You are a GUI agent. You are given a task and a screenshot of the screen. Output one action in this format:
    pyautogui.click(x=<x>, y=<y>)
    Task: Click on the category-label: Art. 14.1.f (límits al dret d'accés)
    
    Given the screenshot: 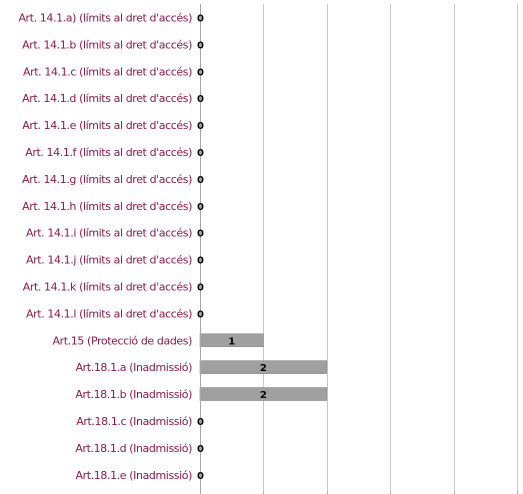 What is the action you would take?
    pyautogui.click(x=108, y=152)
    